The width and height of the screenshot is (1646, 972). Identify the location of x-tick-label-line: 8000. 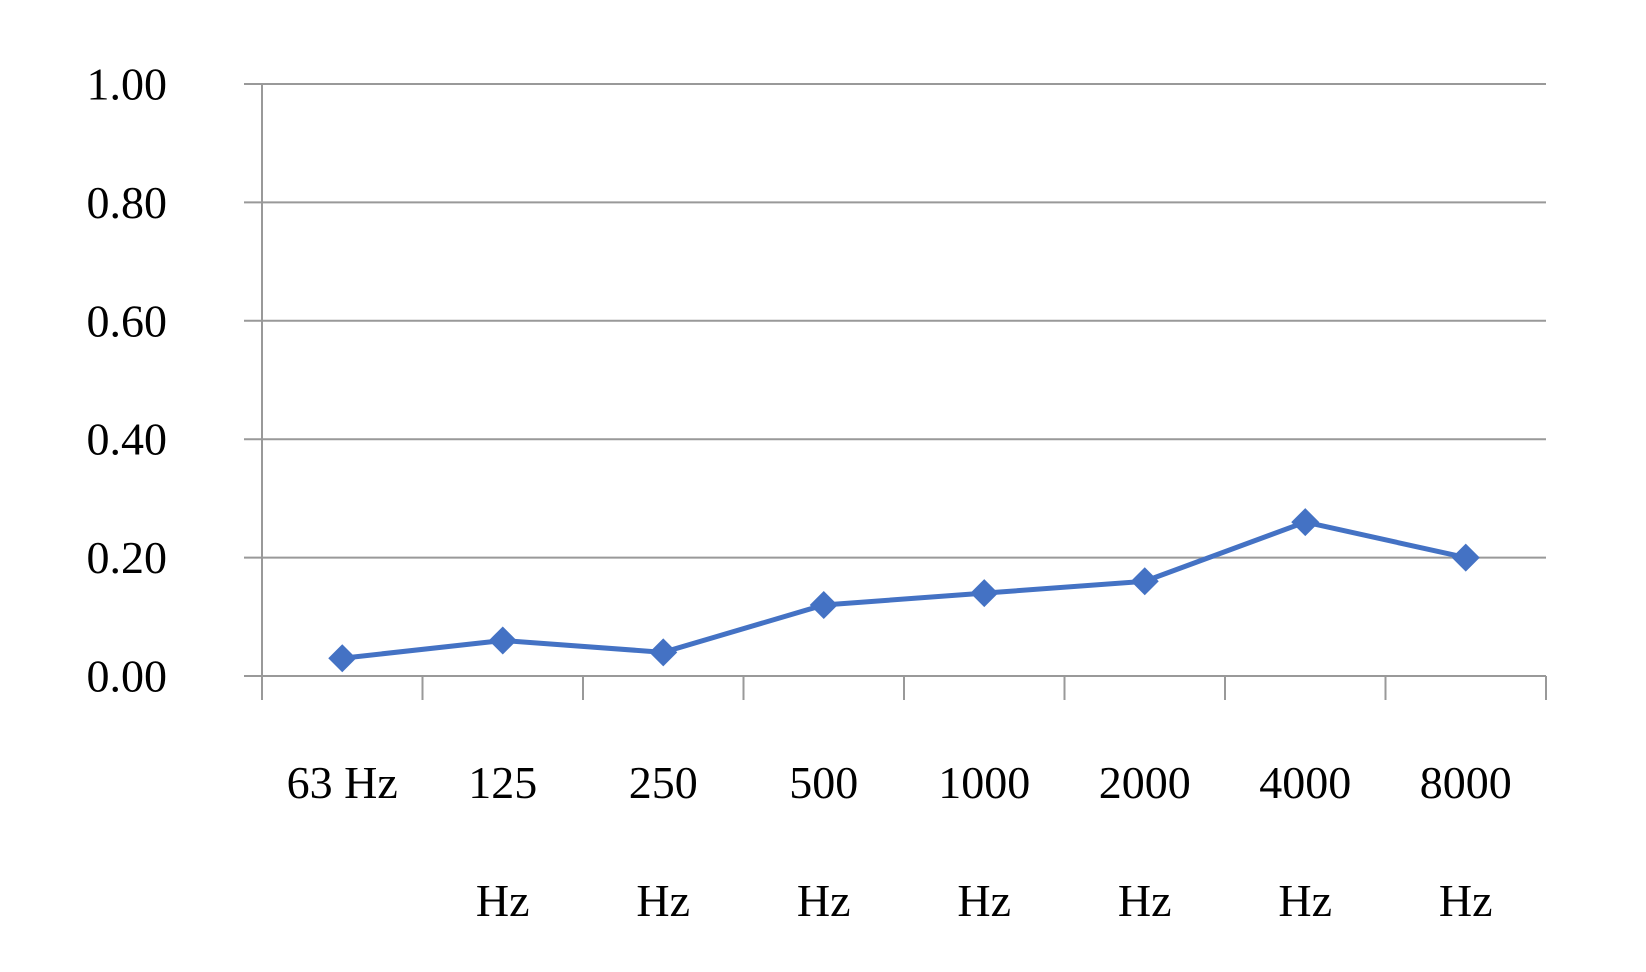
(1466, 782).